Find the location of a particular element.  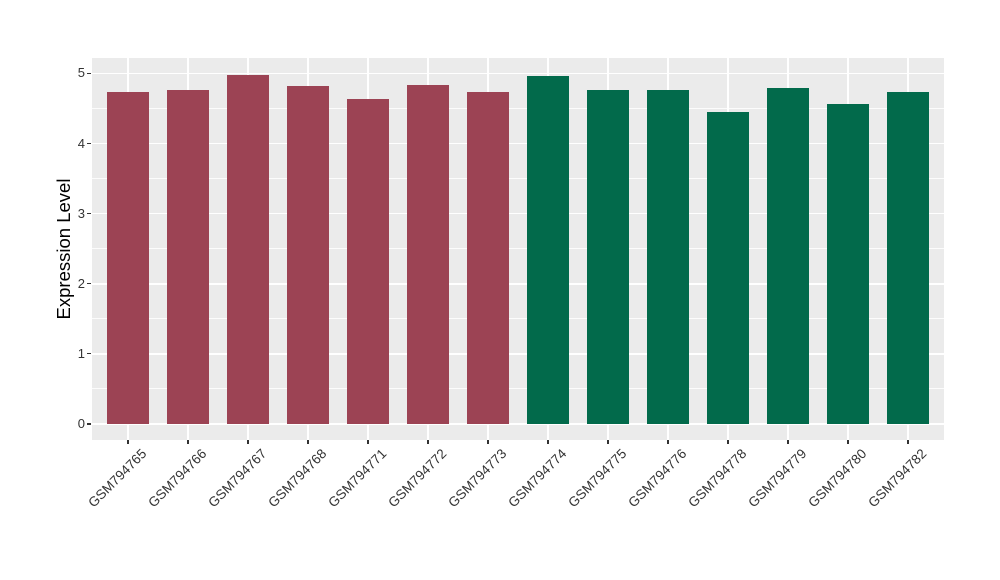

x-tick-label: GSM794778 is located at coordinates (717, 478).